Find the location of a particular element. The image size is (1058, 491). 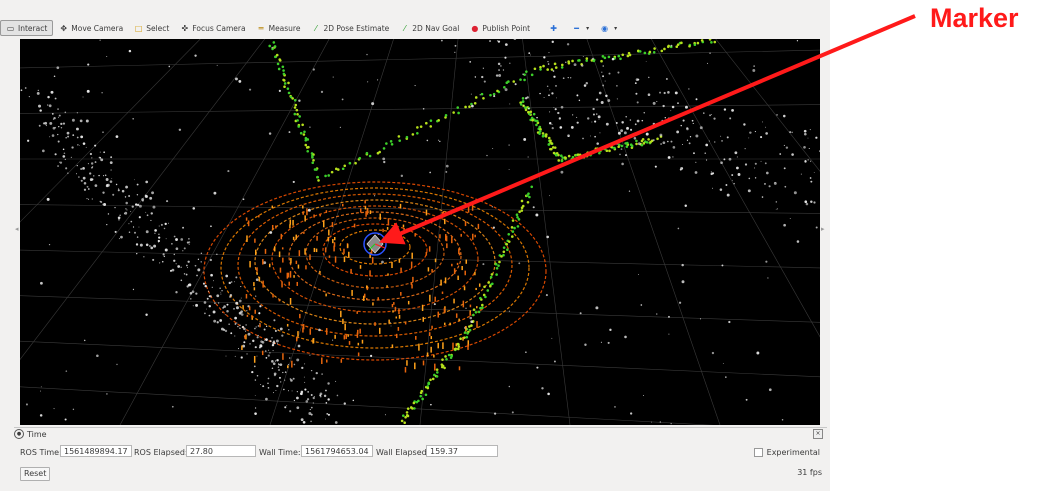

reset-button: Reset is located at coordinates (35, 474).